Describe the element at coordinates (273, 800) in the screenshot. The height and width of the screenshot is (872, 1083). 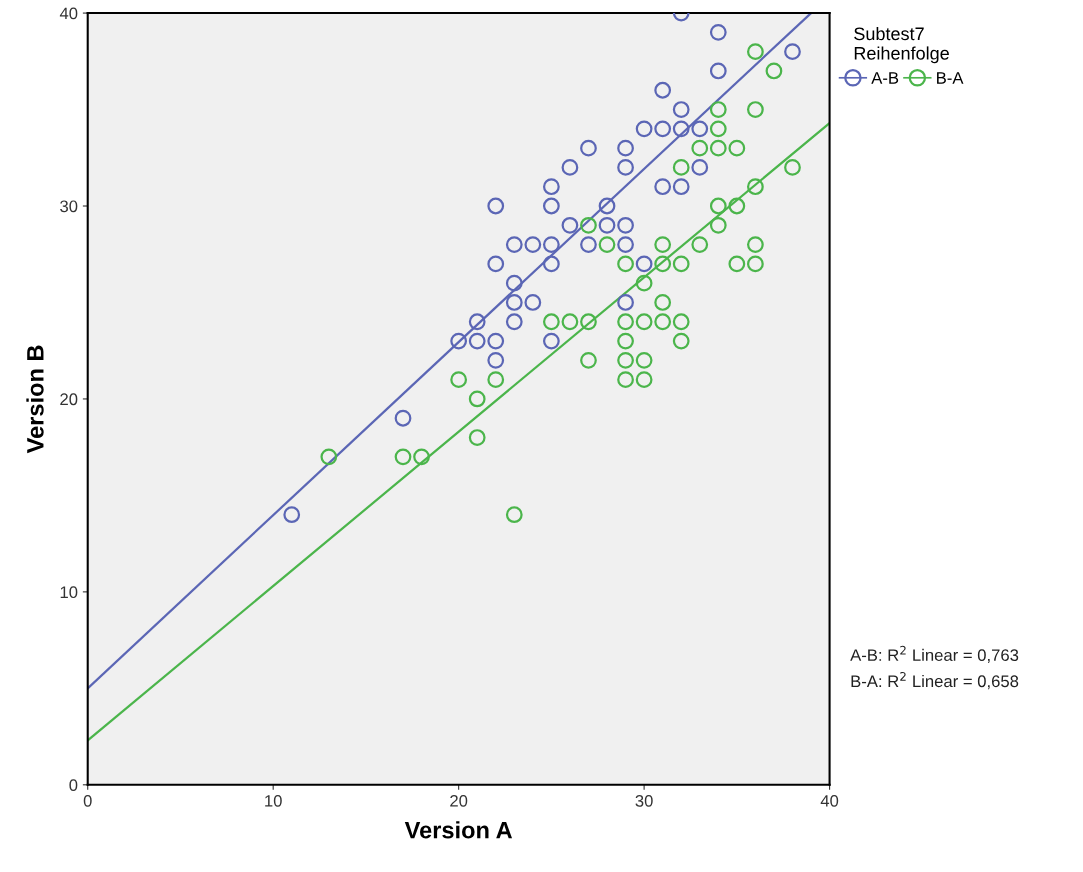
I see `x-tick-label: 10` at that location.